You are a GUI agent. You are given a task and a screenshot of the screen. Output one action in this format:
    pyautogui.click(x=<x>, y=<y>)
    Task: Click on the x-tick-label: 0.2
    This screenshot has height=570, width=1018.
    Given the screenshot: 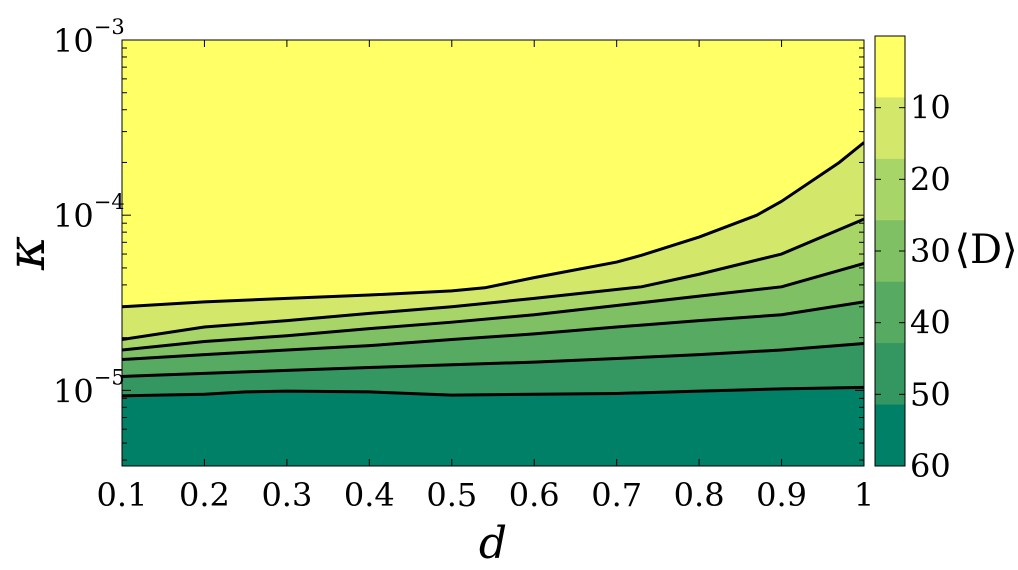 What is the action you would take?
    pyautogui.click(x=204, y=495)
    